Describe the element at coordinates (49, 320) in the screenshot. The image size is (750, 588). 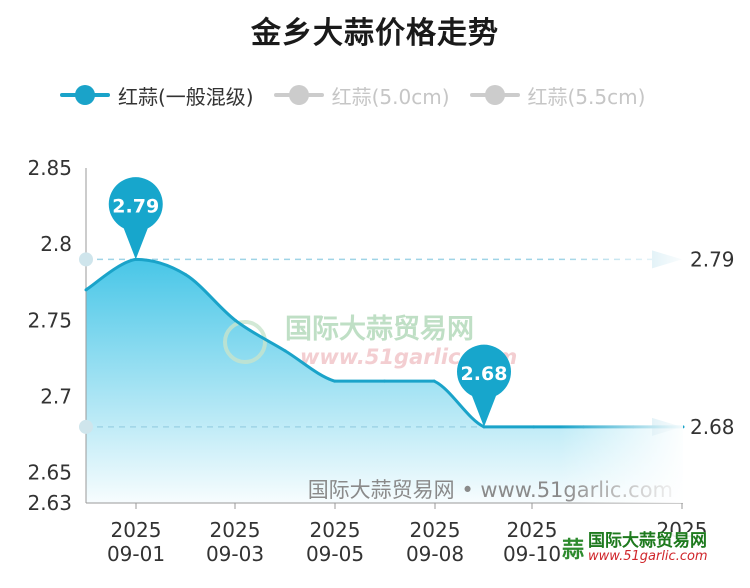
I see `y-tick-label: 2.75` at that location.